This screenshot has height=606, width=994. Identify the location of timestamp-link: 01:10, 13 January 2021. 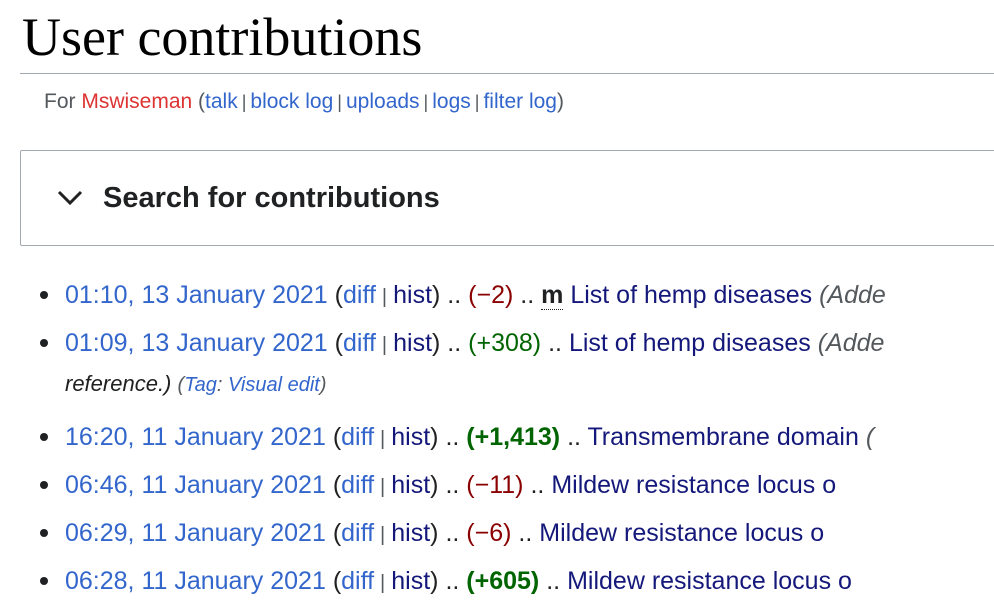
(196, 295).